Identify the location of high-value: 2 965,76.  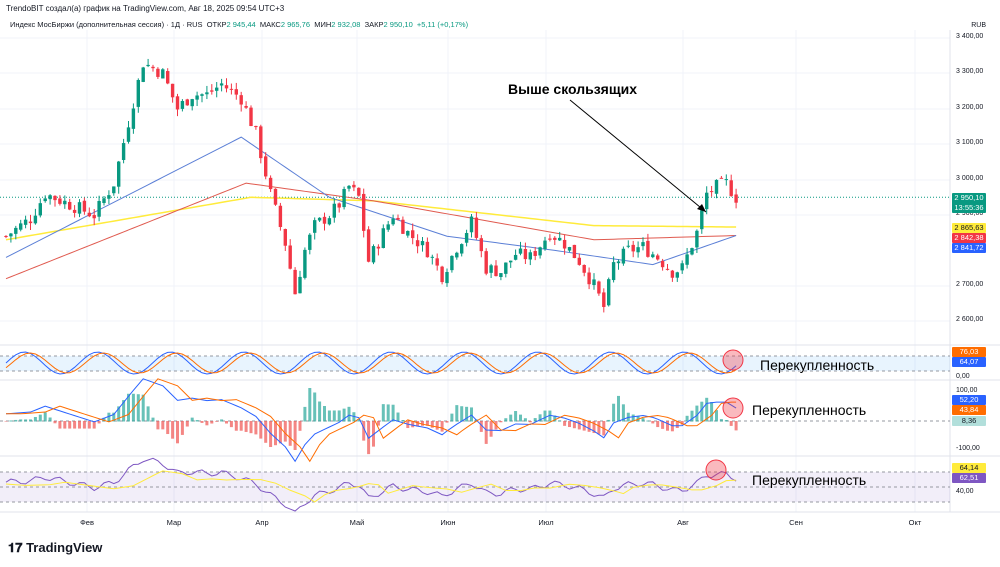
(295, 24).